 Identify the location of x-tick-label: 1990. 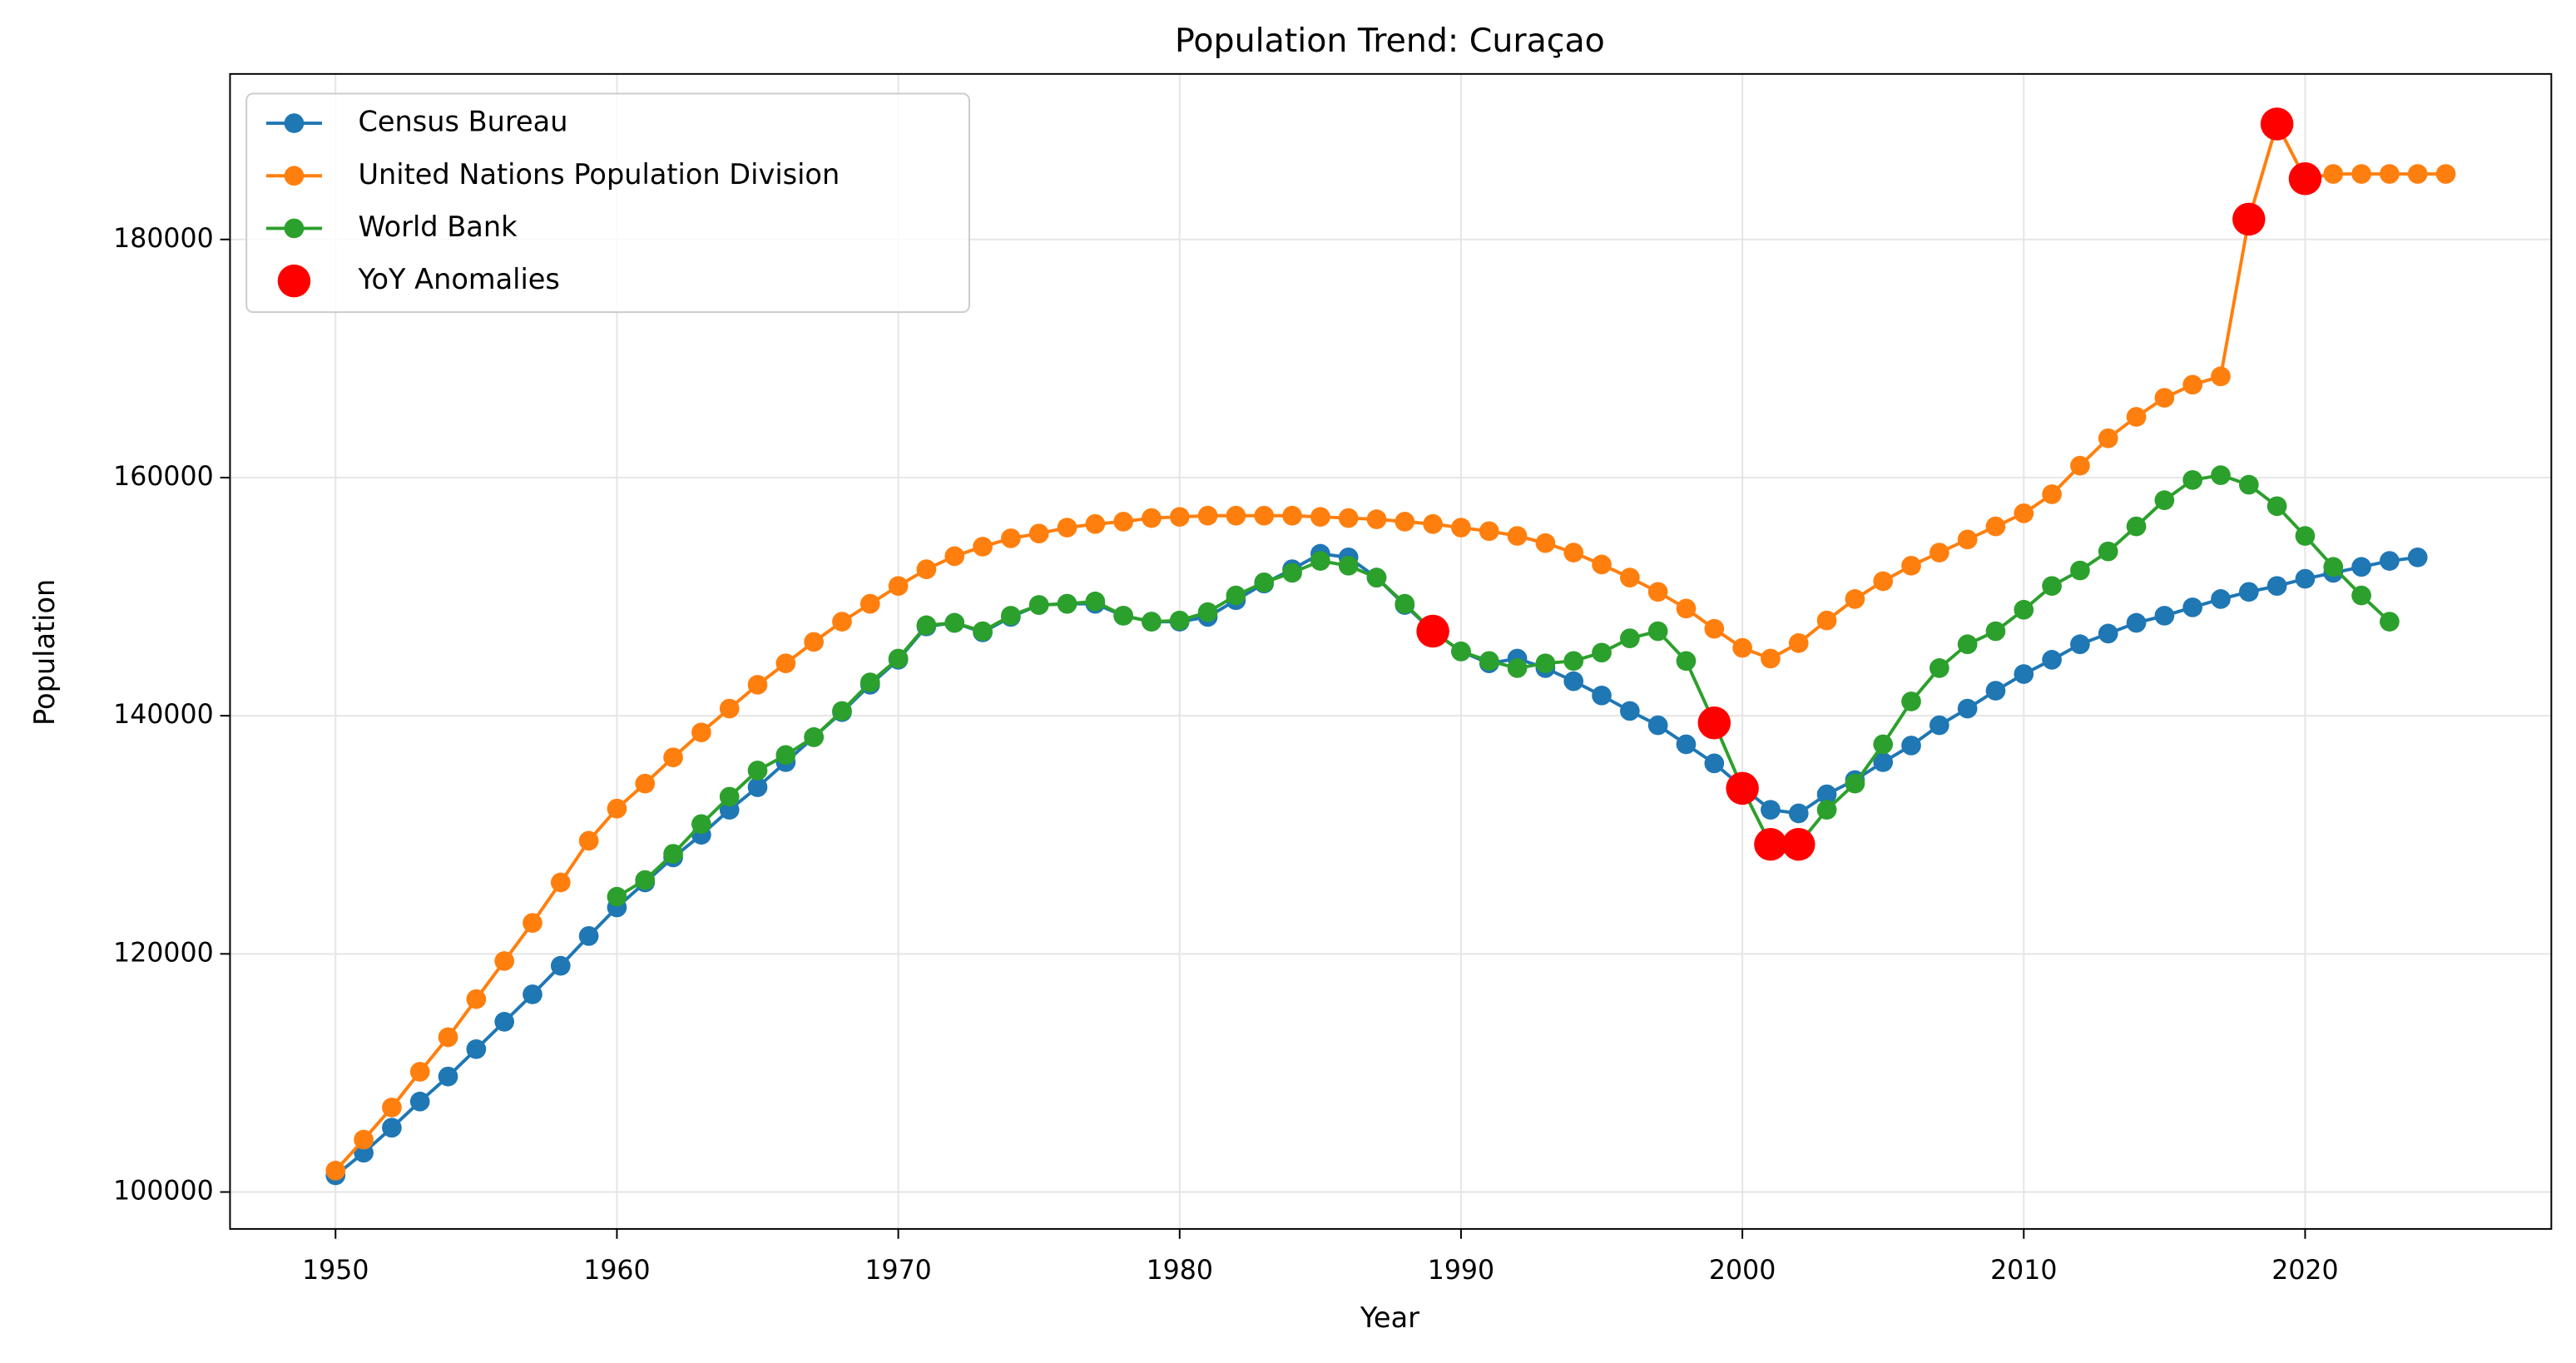
(1461, 1271).